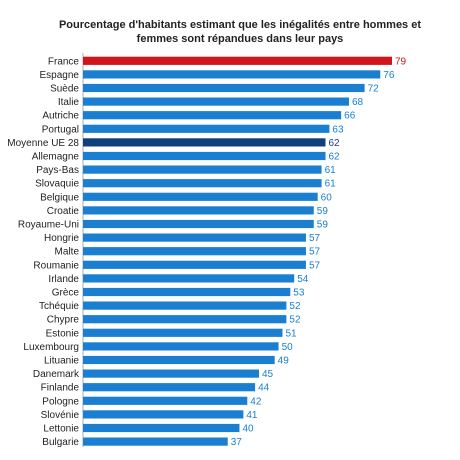 The image size is (460, 460). What do you see at coordinates (248, 429) in the screenshot?
I see `value-label: 40` at bounding box center [248, 429].